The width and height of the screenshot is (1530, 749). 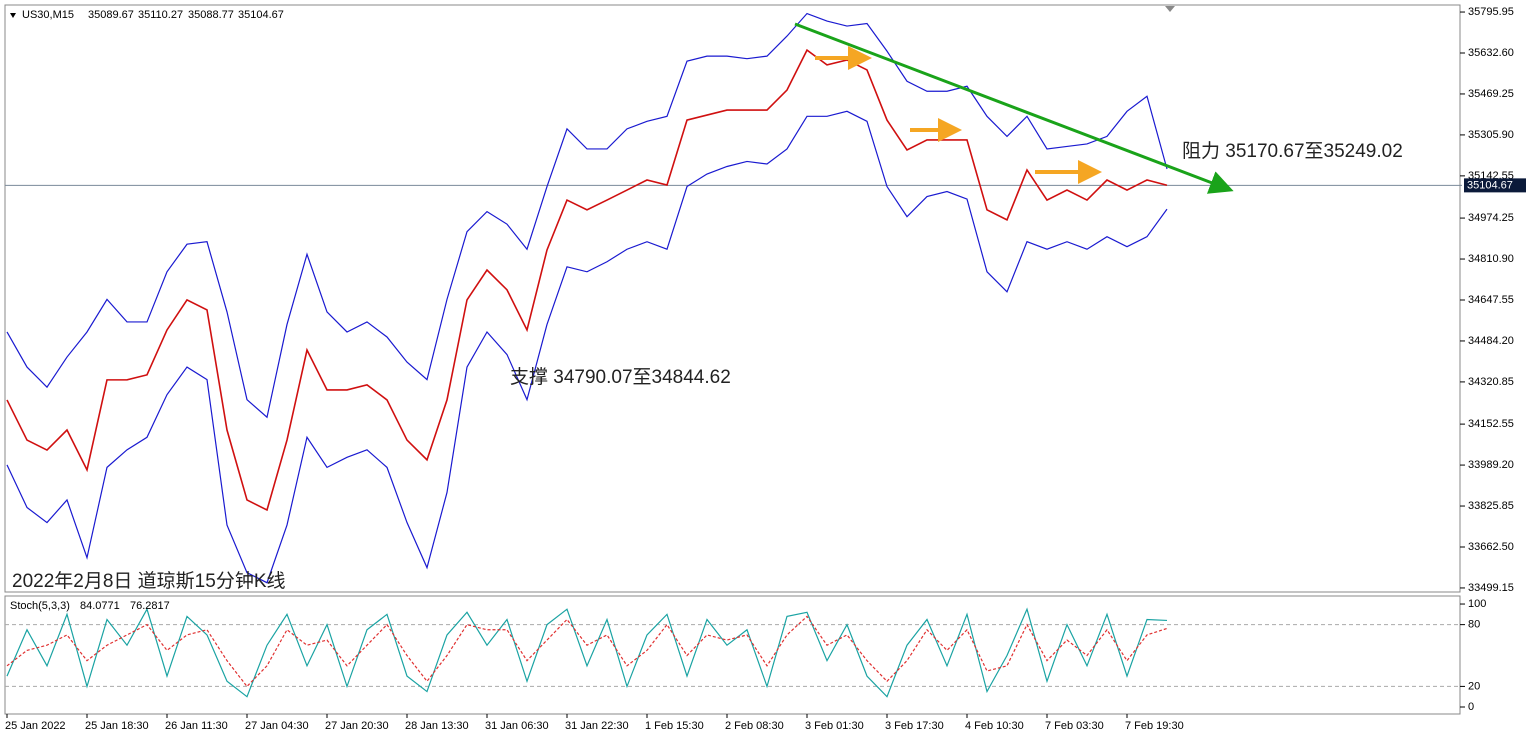 What do you see at coordinates (111, 15) in the screenshot?
I see `ohlc-value: 35089.67` at bounding box center [111, 15].